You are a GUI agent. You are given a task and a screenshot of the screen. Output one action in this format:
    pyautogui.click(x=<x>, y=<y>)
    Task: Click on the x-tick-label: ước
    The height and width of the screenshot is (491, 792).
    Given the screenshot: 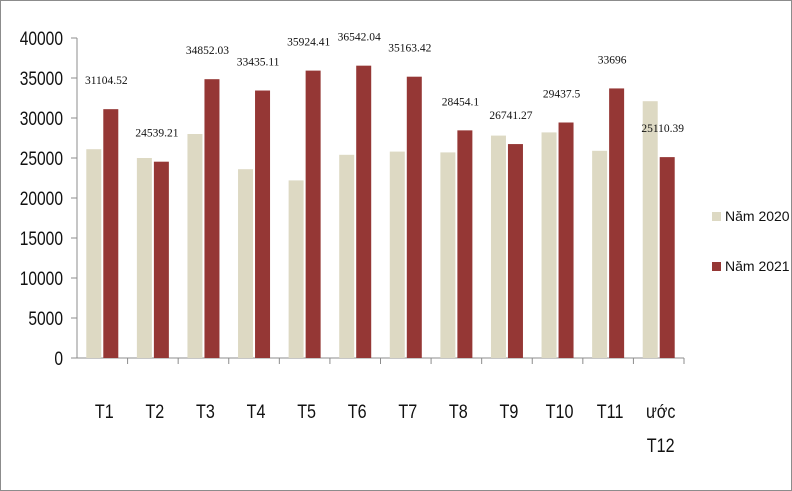 What is the action you would take?
    pyautogui.click(x=661, y=412)
    